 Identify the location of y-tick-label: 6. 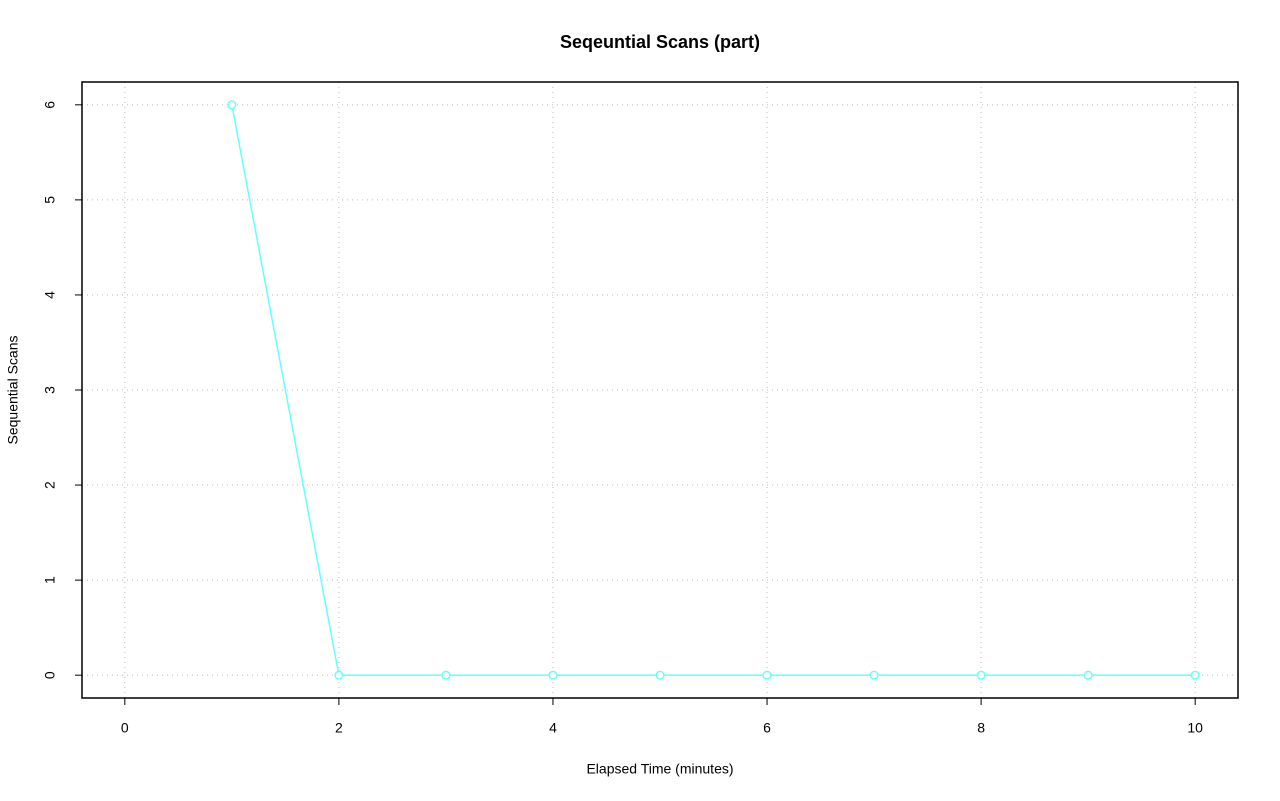
(50, 105).